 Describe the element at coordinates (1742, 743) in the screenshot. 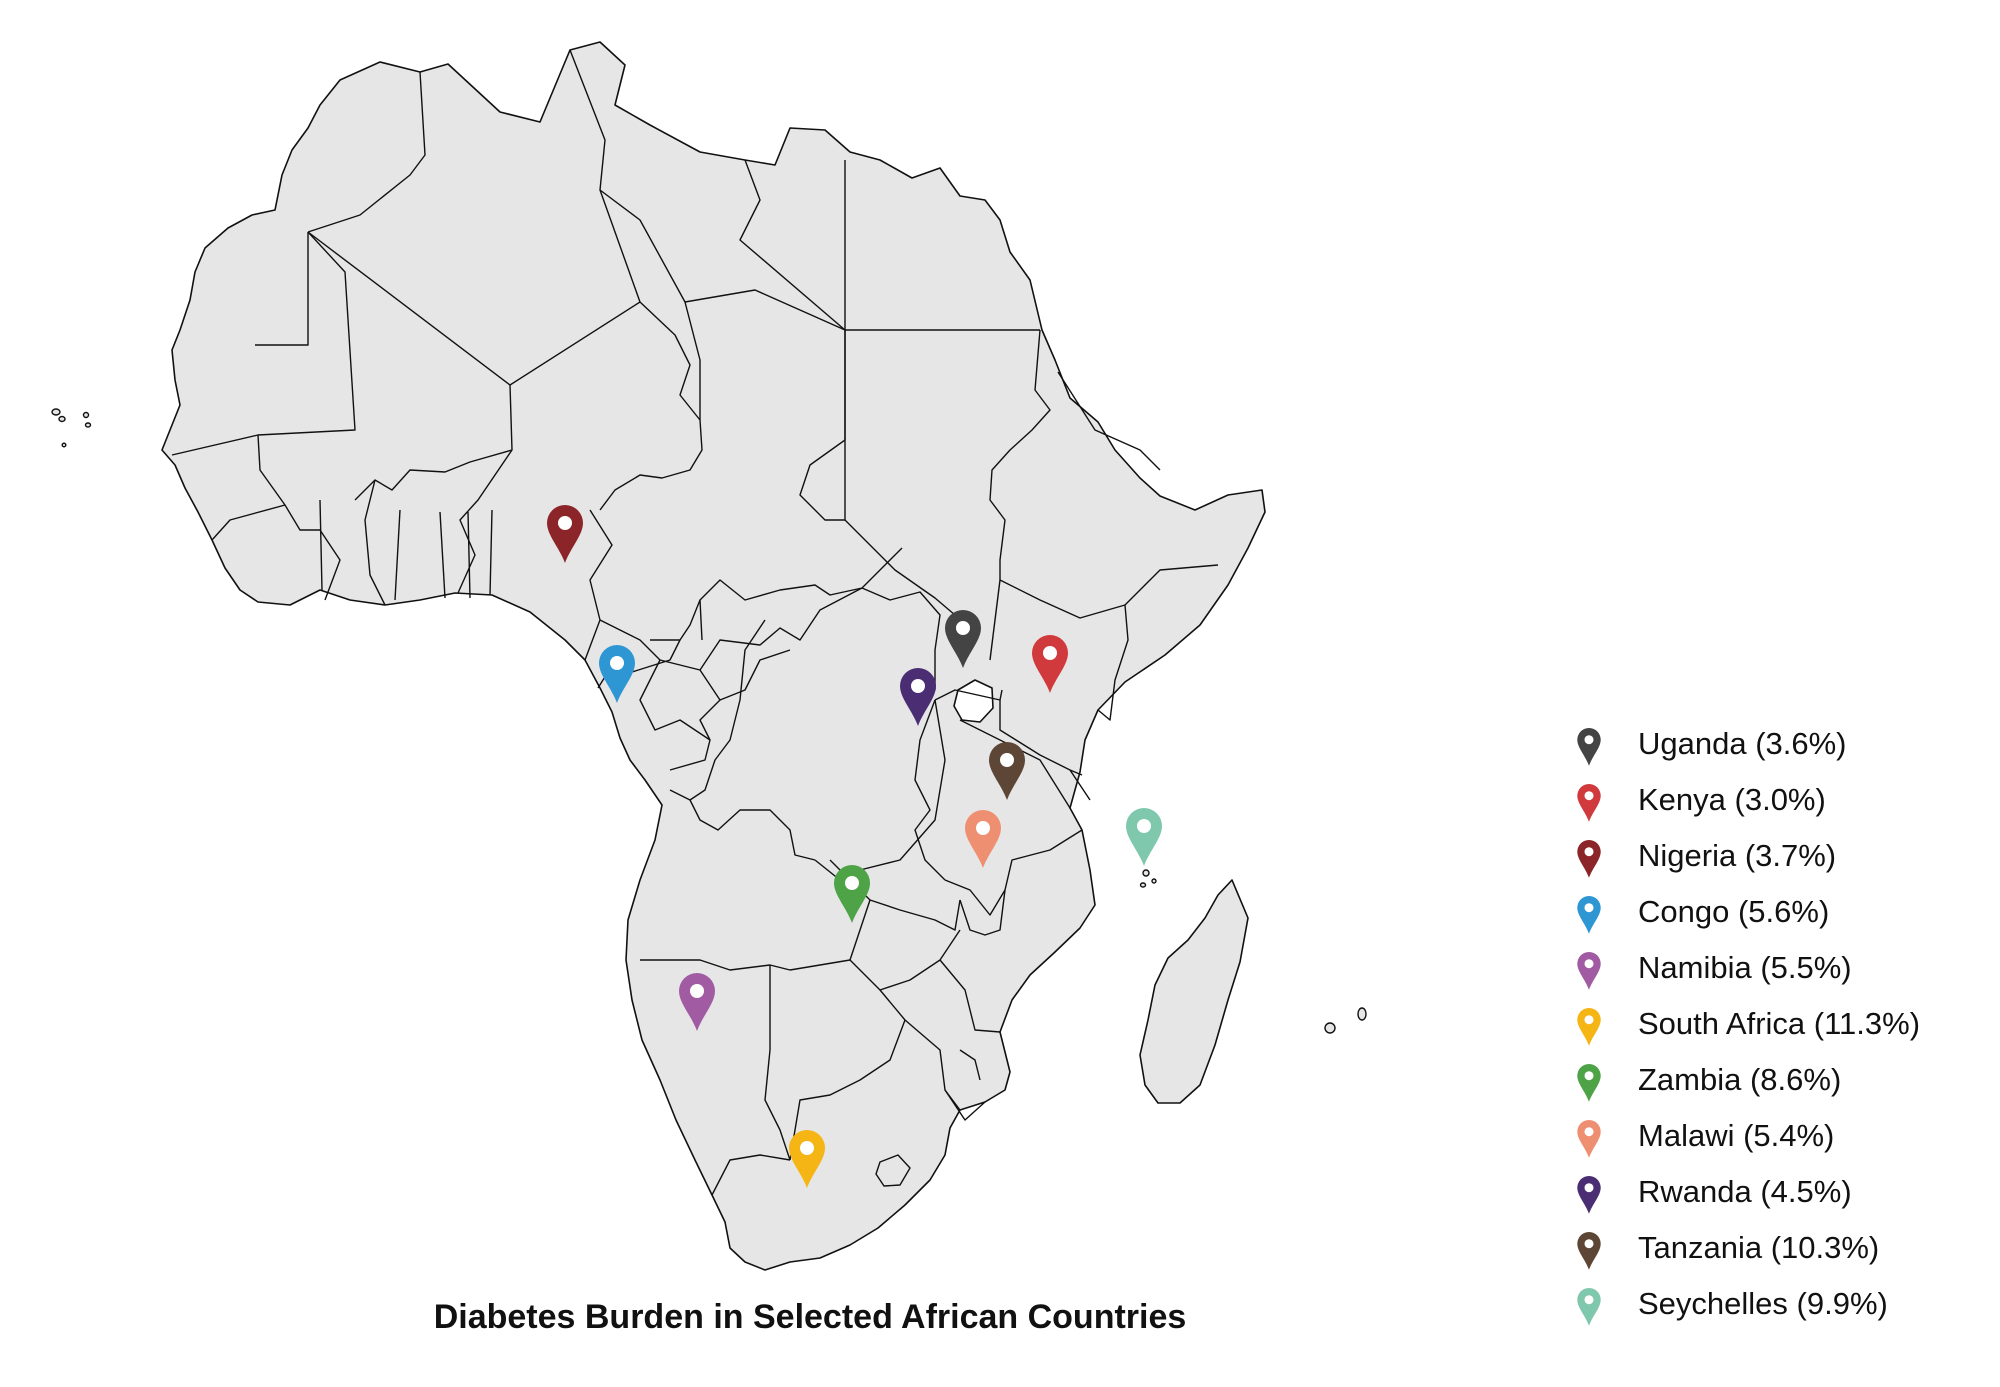

I see `legend-label: Uganda (3.6%)` at that location.